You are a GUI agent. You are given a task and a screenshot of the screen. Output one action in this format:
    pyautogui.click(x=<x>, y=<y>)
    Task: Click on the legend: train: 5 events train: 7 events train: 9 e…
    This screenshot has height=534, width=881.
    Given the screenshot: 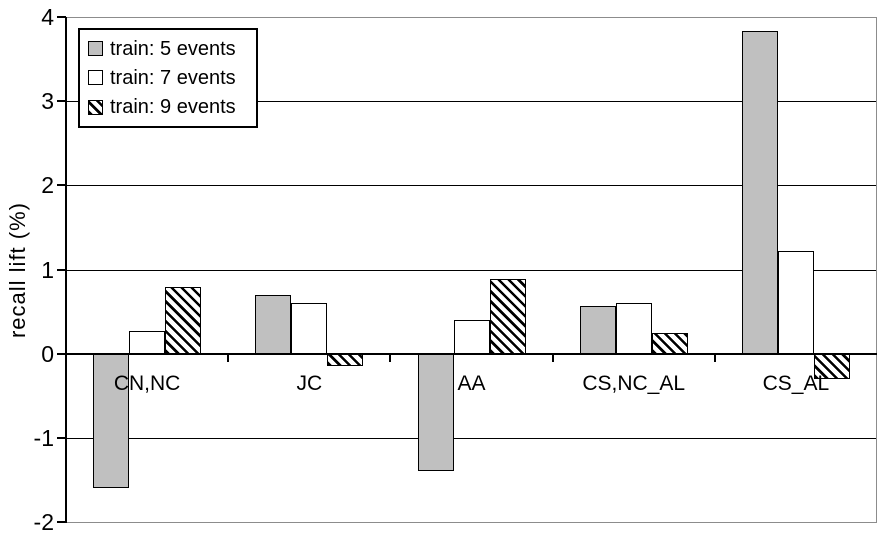 What is the action you would take?
    pyautogui.click(x=168, y=78)
    